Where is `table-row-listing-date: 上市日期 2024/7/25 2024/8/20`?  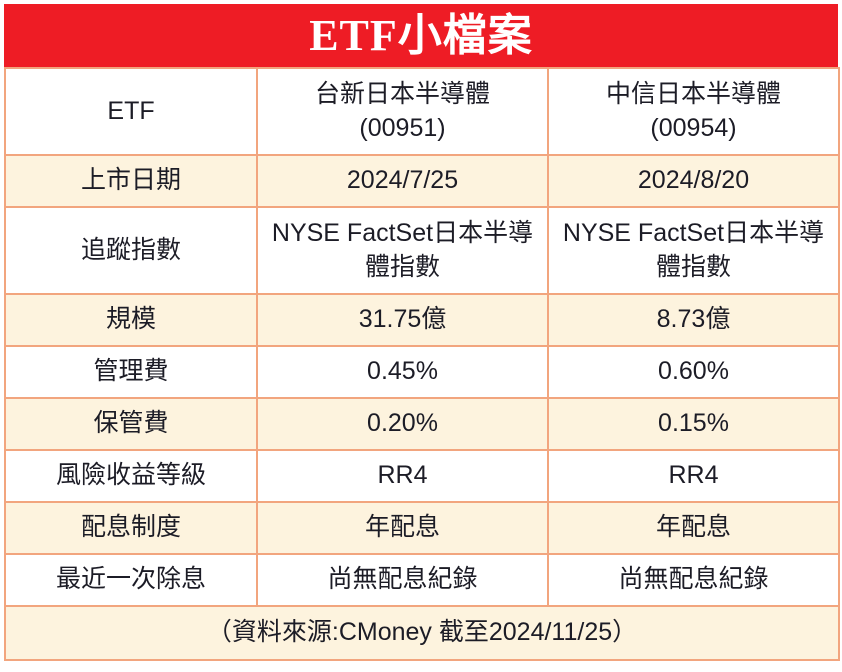
table-row-listing-date: 上市日期 2024/7/25 2024/8/20 is located at coordinates (422, 181).